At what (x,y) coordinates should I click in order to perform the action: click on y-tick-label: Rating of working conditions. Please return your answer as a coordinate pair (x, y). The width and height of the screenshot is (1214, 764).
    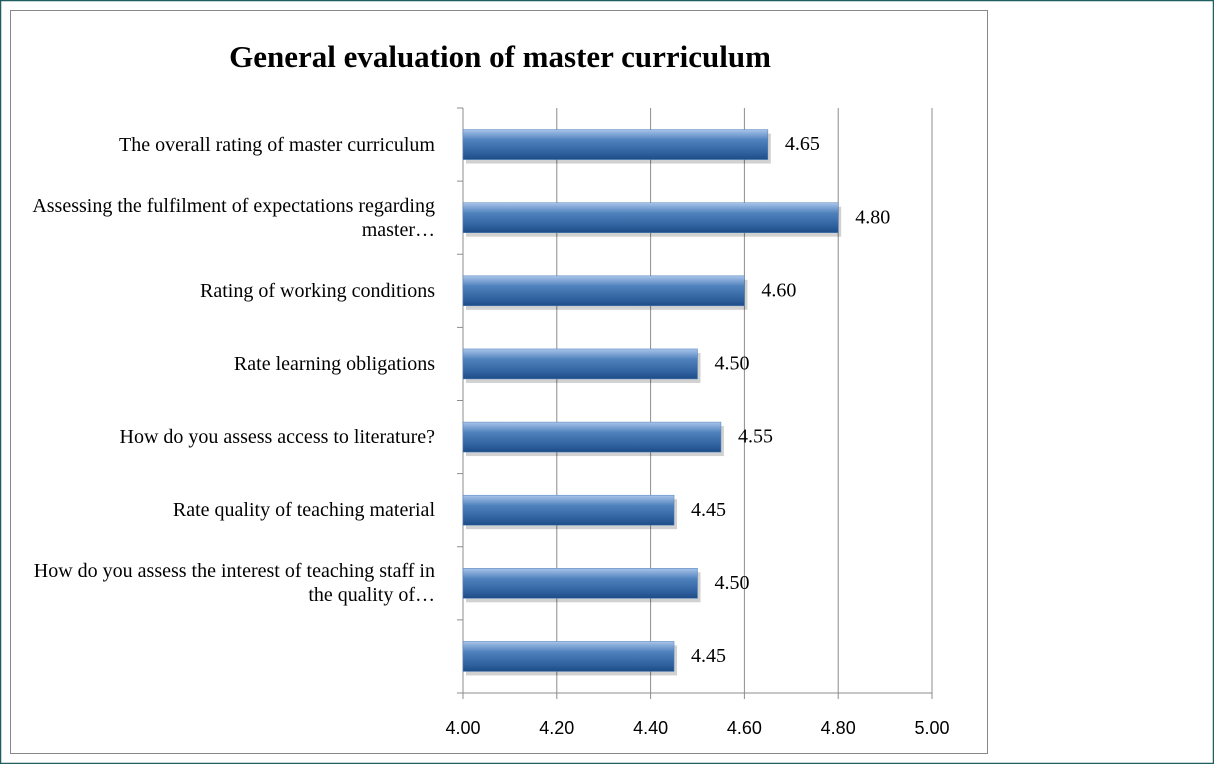
    Looking at the image, I should click on (317, 290).